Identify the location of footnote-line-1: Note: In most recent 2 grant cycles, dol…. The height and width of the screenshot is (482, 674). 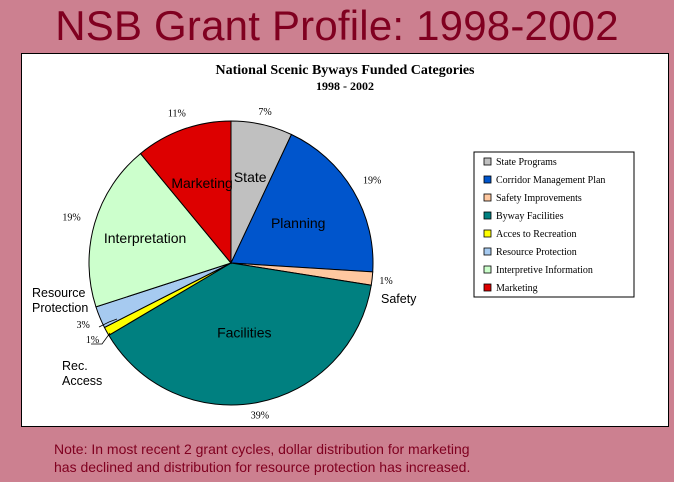
(262, 449).